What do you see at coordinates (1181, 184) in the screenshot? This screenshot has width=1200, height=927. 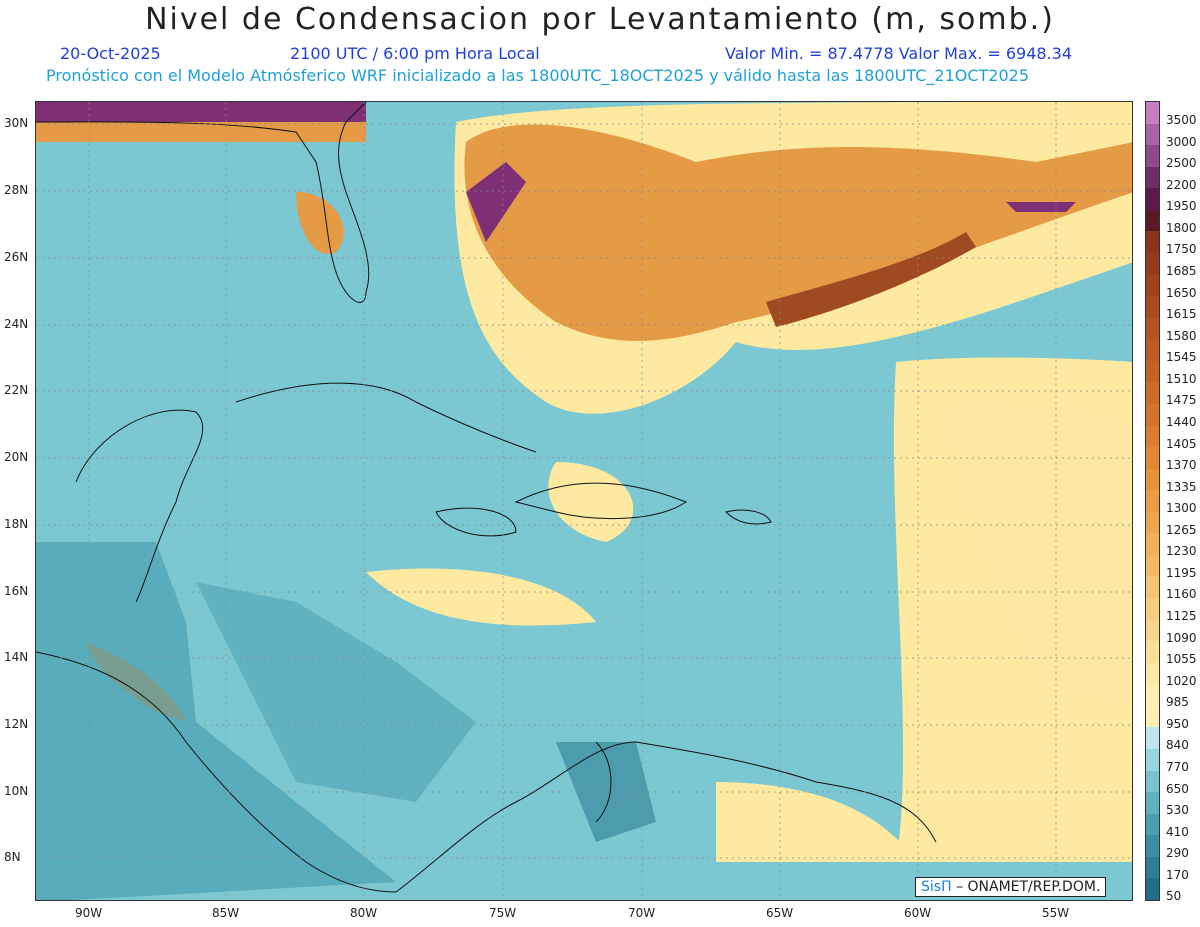 I see `colorbar-label-2200: 2200` at bounding box center [1181, 184].